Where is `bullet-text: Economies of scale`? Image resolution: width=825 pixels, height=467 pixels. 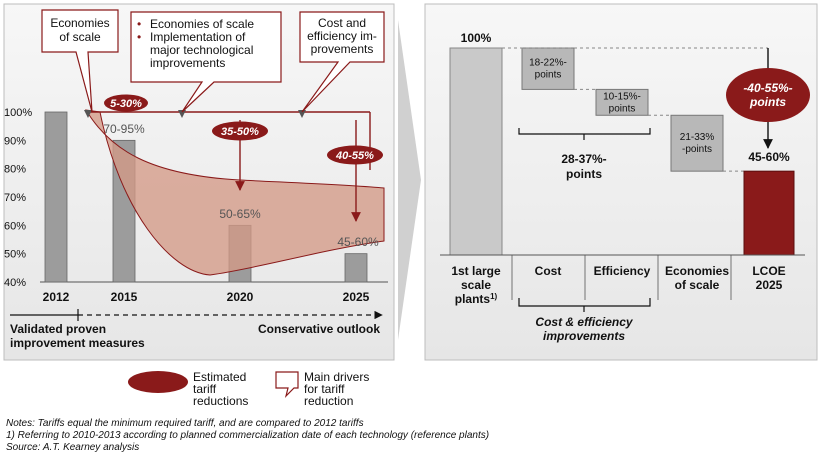 bullet-text: Economies of scale is located at coordinates (202, 24).